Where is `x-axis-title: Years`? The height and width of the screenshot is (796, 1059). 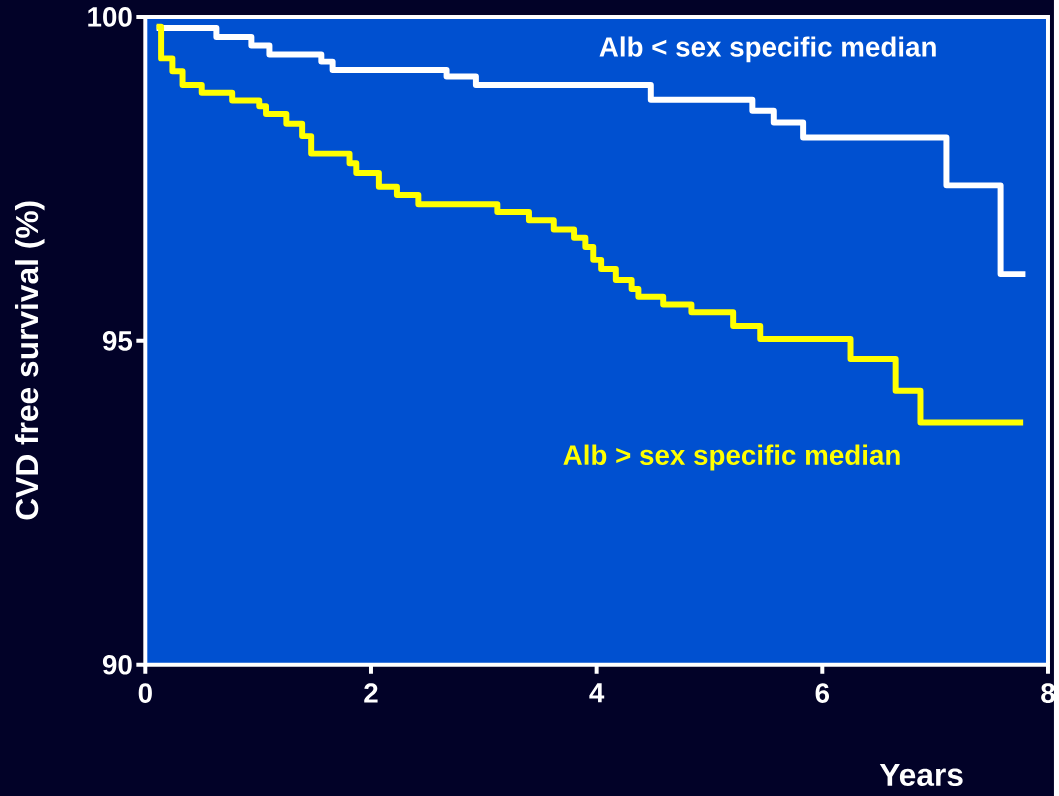
x-axis-title: Years is located at coordinates (921, 774).